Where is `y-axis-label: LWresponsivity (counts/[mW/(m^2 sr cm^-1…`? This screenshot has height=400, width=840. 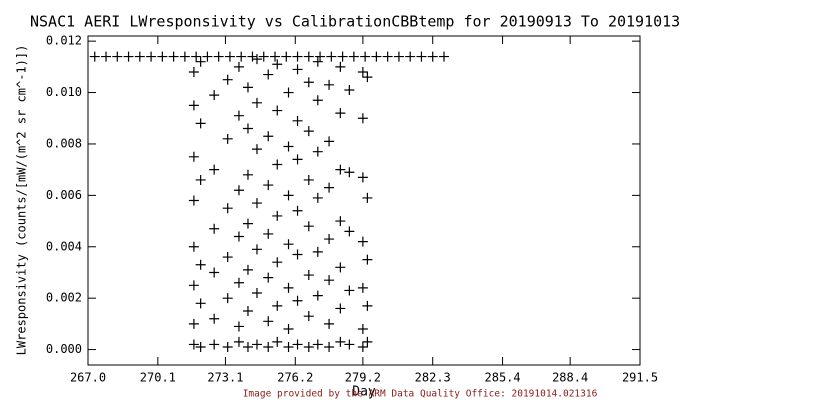
y-axis-label: LWresponsivity (counts/[mW/(m^2 sr cm^-1… is located at coordinates (22, 200).